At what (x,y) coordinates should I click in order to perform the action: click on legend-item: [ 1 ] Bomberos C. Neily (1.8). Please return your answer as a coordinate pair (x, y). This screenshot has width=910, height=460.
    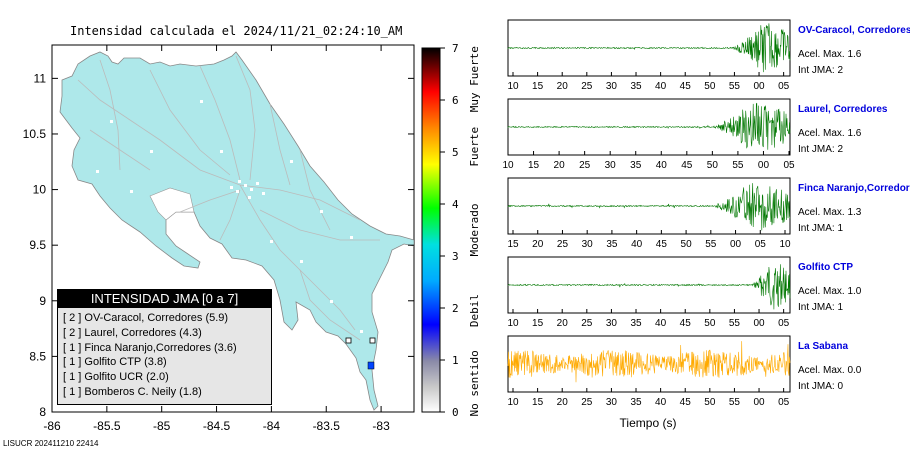
    Looking at the image, I should click on (132, 391).